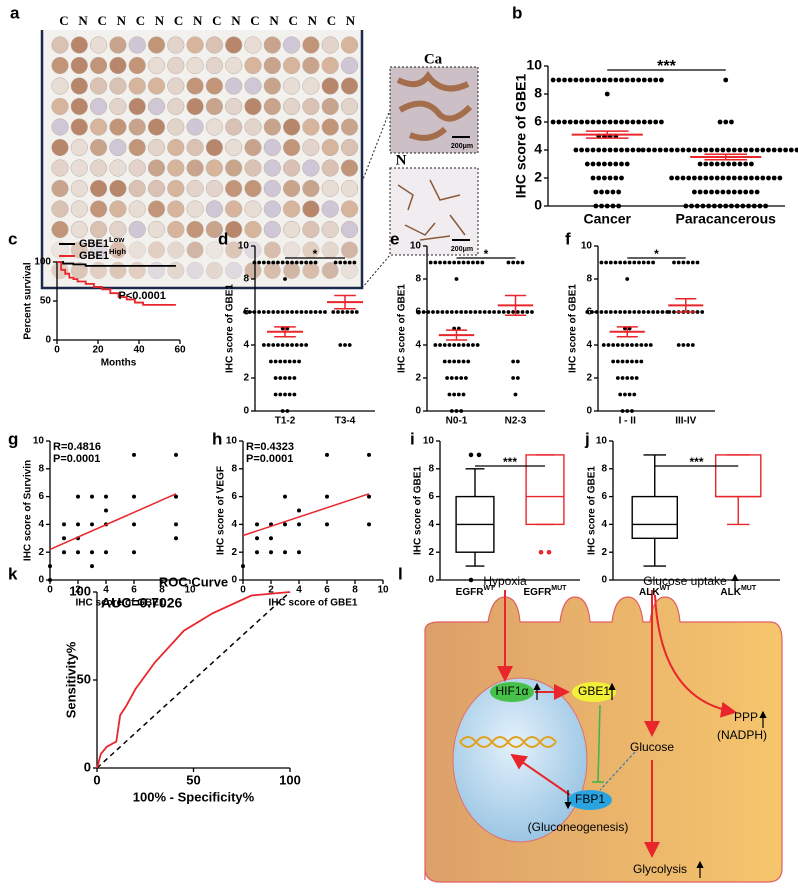  I want to click on x-tick-label: 100, so click(290, 779).